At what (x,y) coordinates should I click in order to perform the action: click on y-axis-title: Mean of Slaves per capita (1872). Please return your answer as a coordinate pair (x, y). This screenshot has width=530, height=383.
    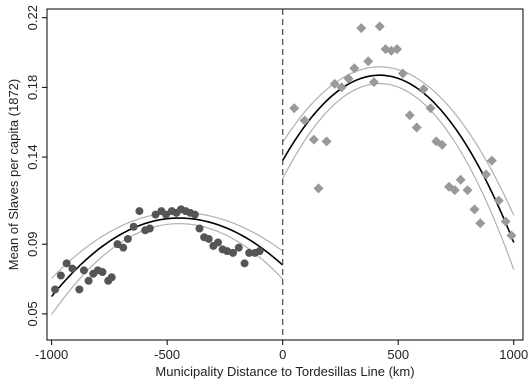
    Looking at the image, I should click on (13, 175).